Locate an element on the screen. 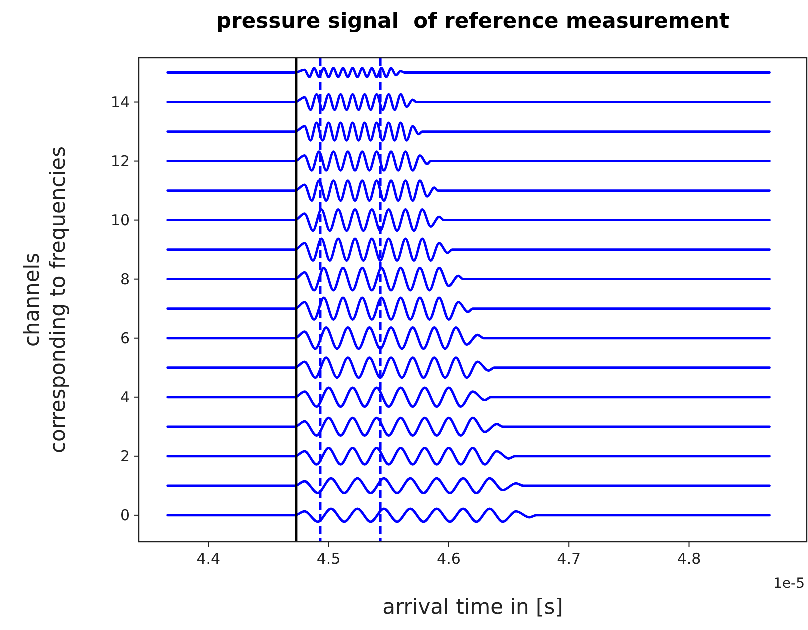 This screenshot has width=808, height=630. x-tick-label: 4.6 is located at coordinates (449, 559).